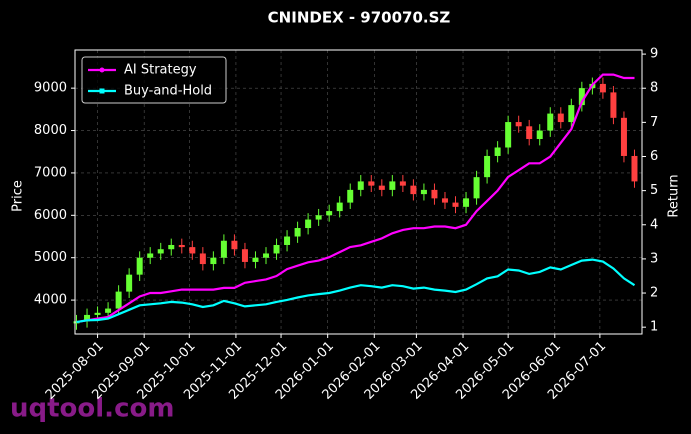  What do you see at coordinates (356, 291) in the screenshot?
I see `return-line` at bounding box center [356, 291].